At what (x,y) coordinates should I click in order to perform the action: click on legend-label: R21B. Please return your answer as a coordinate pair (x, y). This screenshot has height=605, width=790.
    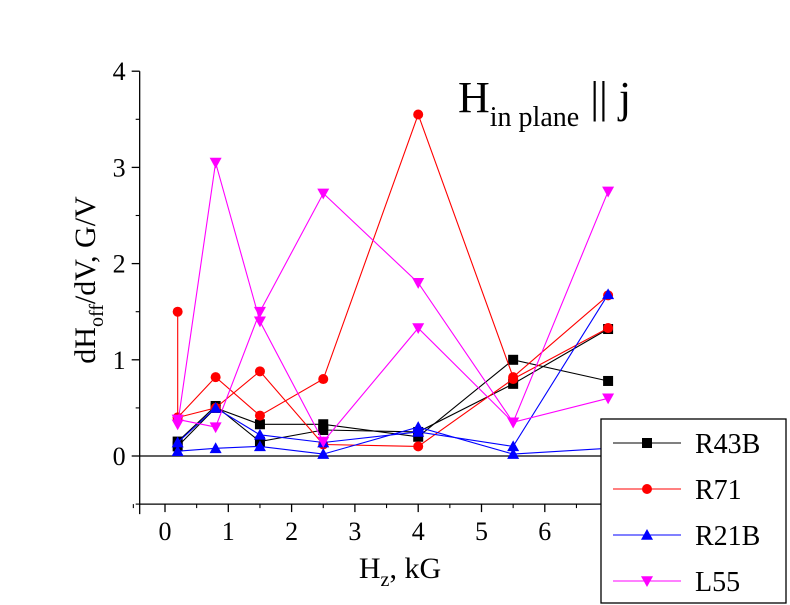
    Looking at the image, I should click on (727, 536).